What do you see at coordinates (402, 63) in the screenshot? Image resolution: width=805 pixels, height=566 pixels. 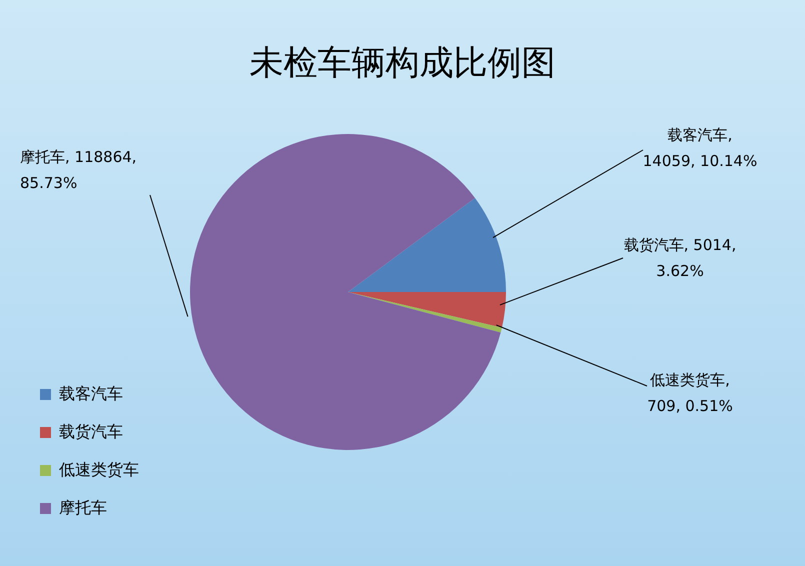 I see `chart-title: 未检车辆构成比例图` at bounding box center [402, 63].